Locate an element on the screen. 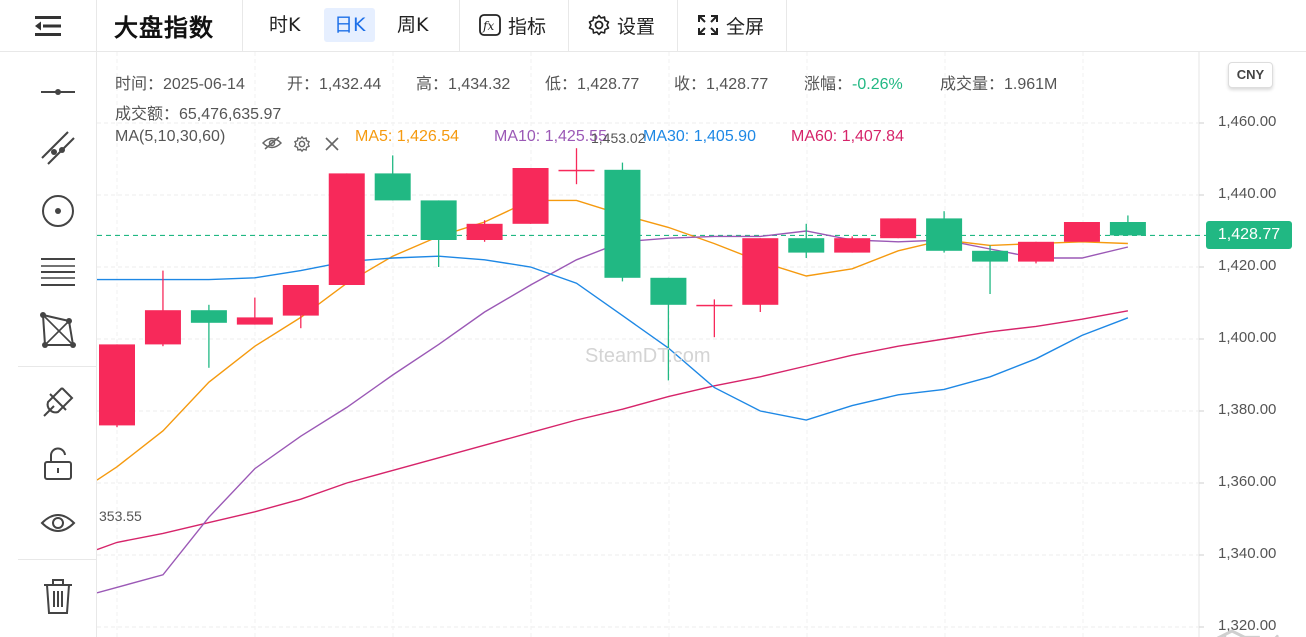  visibility-tool is located at coordinates (58, 523).